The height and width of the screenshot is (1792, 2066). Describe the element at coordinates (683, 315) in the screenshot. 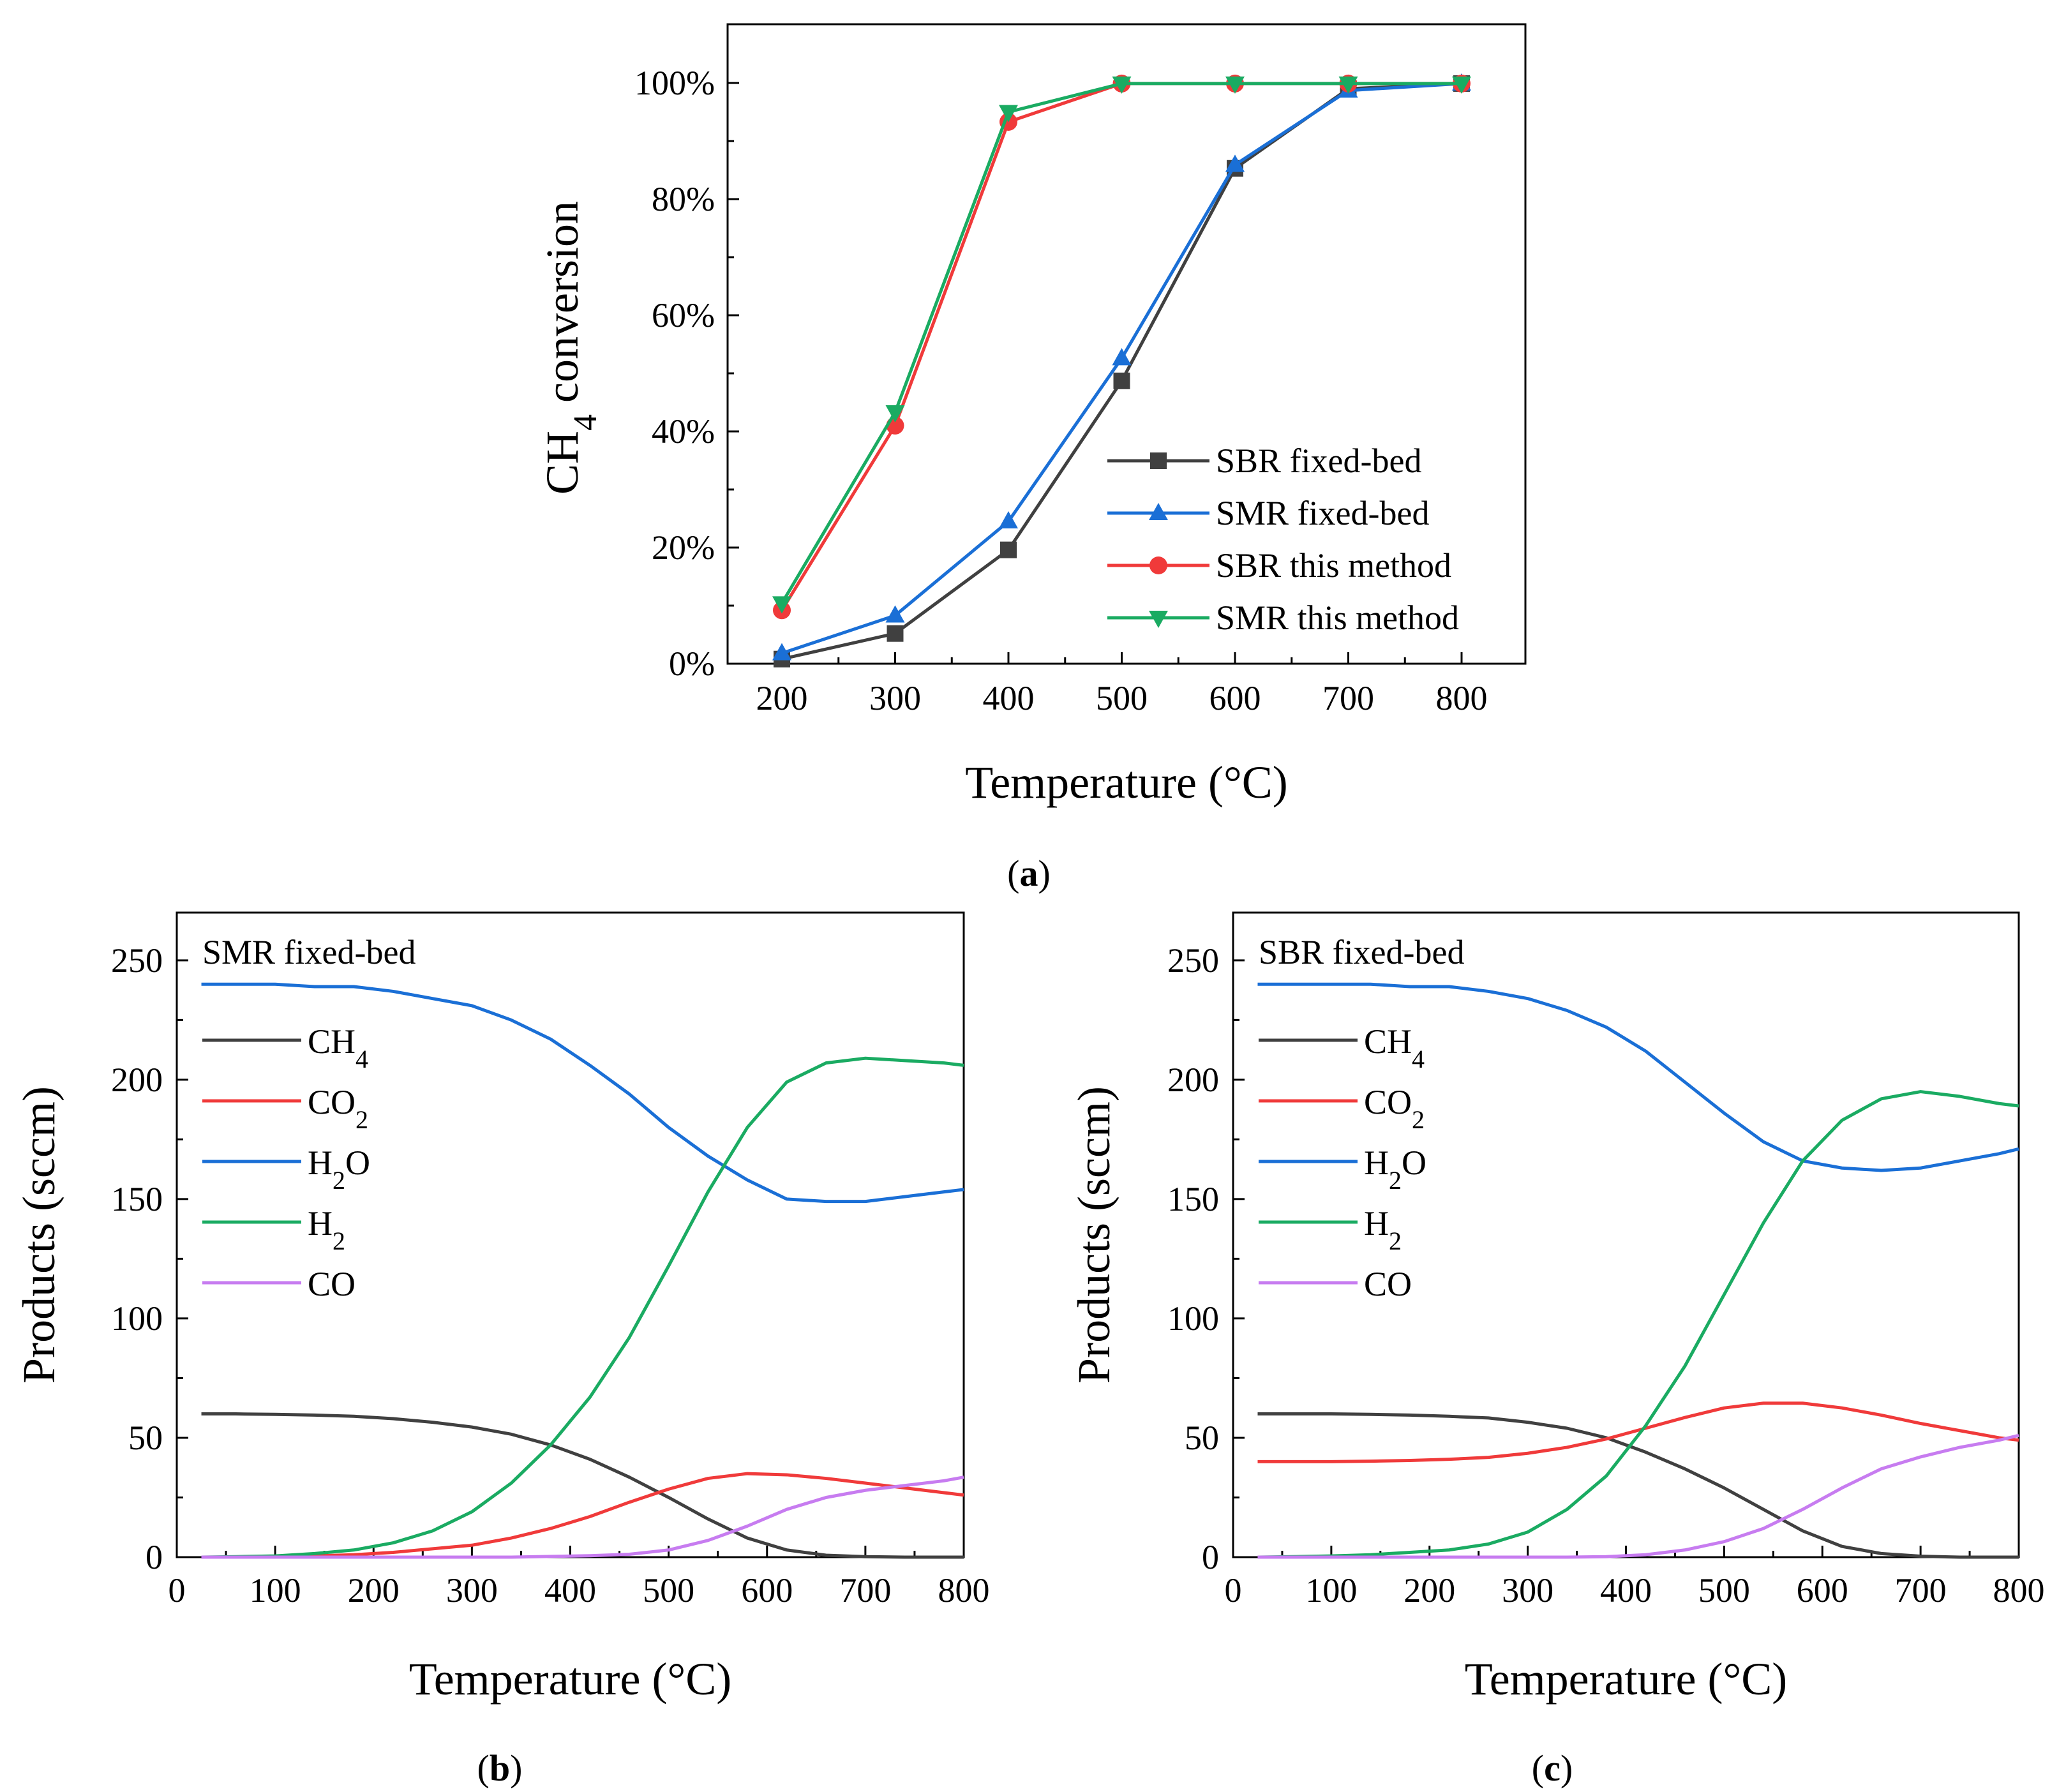

I see `y-tick-label: 60%` at that location.